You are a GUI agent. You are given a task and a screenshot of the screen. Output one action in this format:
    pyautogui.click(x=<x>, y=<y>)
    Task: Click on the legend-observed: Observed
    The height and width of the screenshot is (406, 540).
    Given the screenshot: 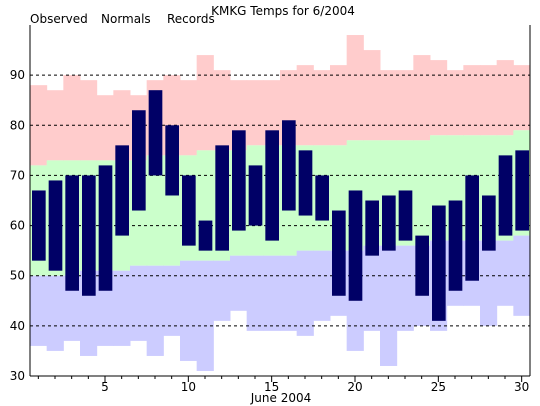 What is the action you would take?
    pyautogui.click(x=59, y=19)
    